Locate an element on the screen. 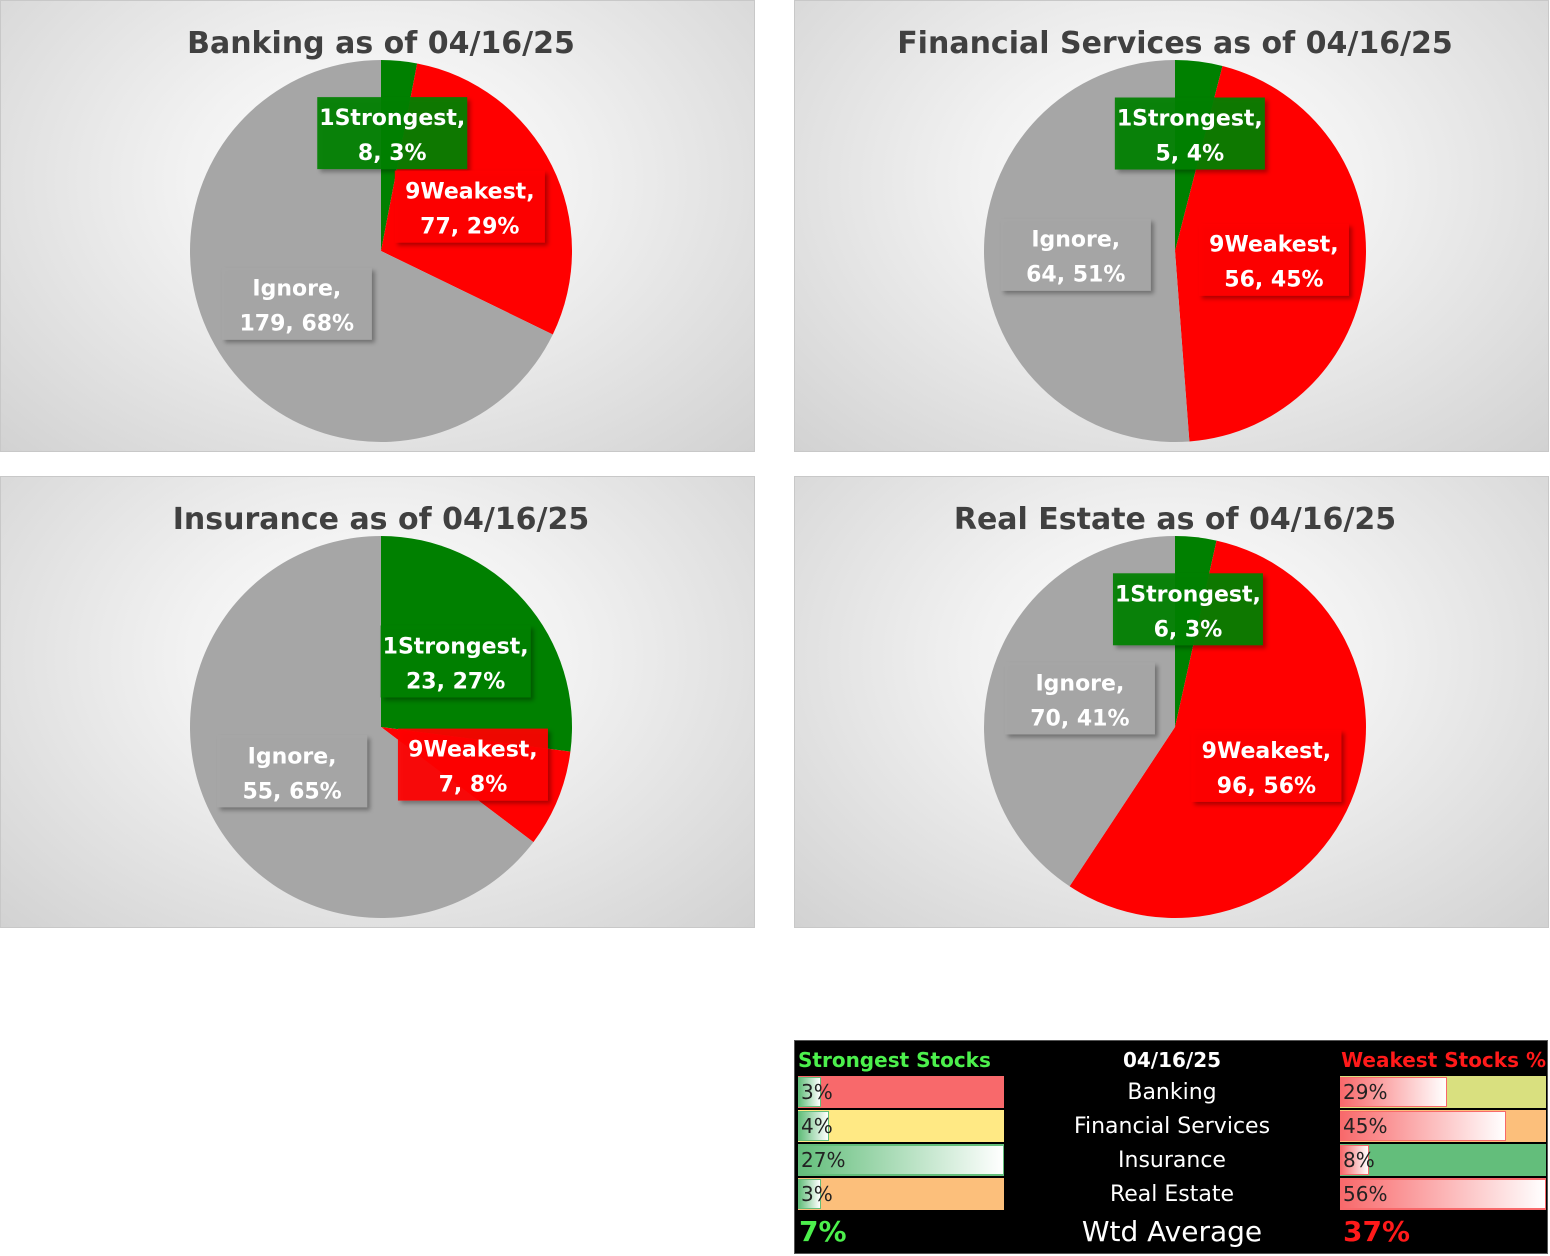 The height and width of the screenshot is (1256, 1550). data-label-1strongest: 1Strongest, 23, 27% is located at coordinates (455, 661).